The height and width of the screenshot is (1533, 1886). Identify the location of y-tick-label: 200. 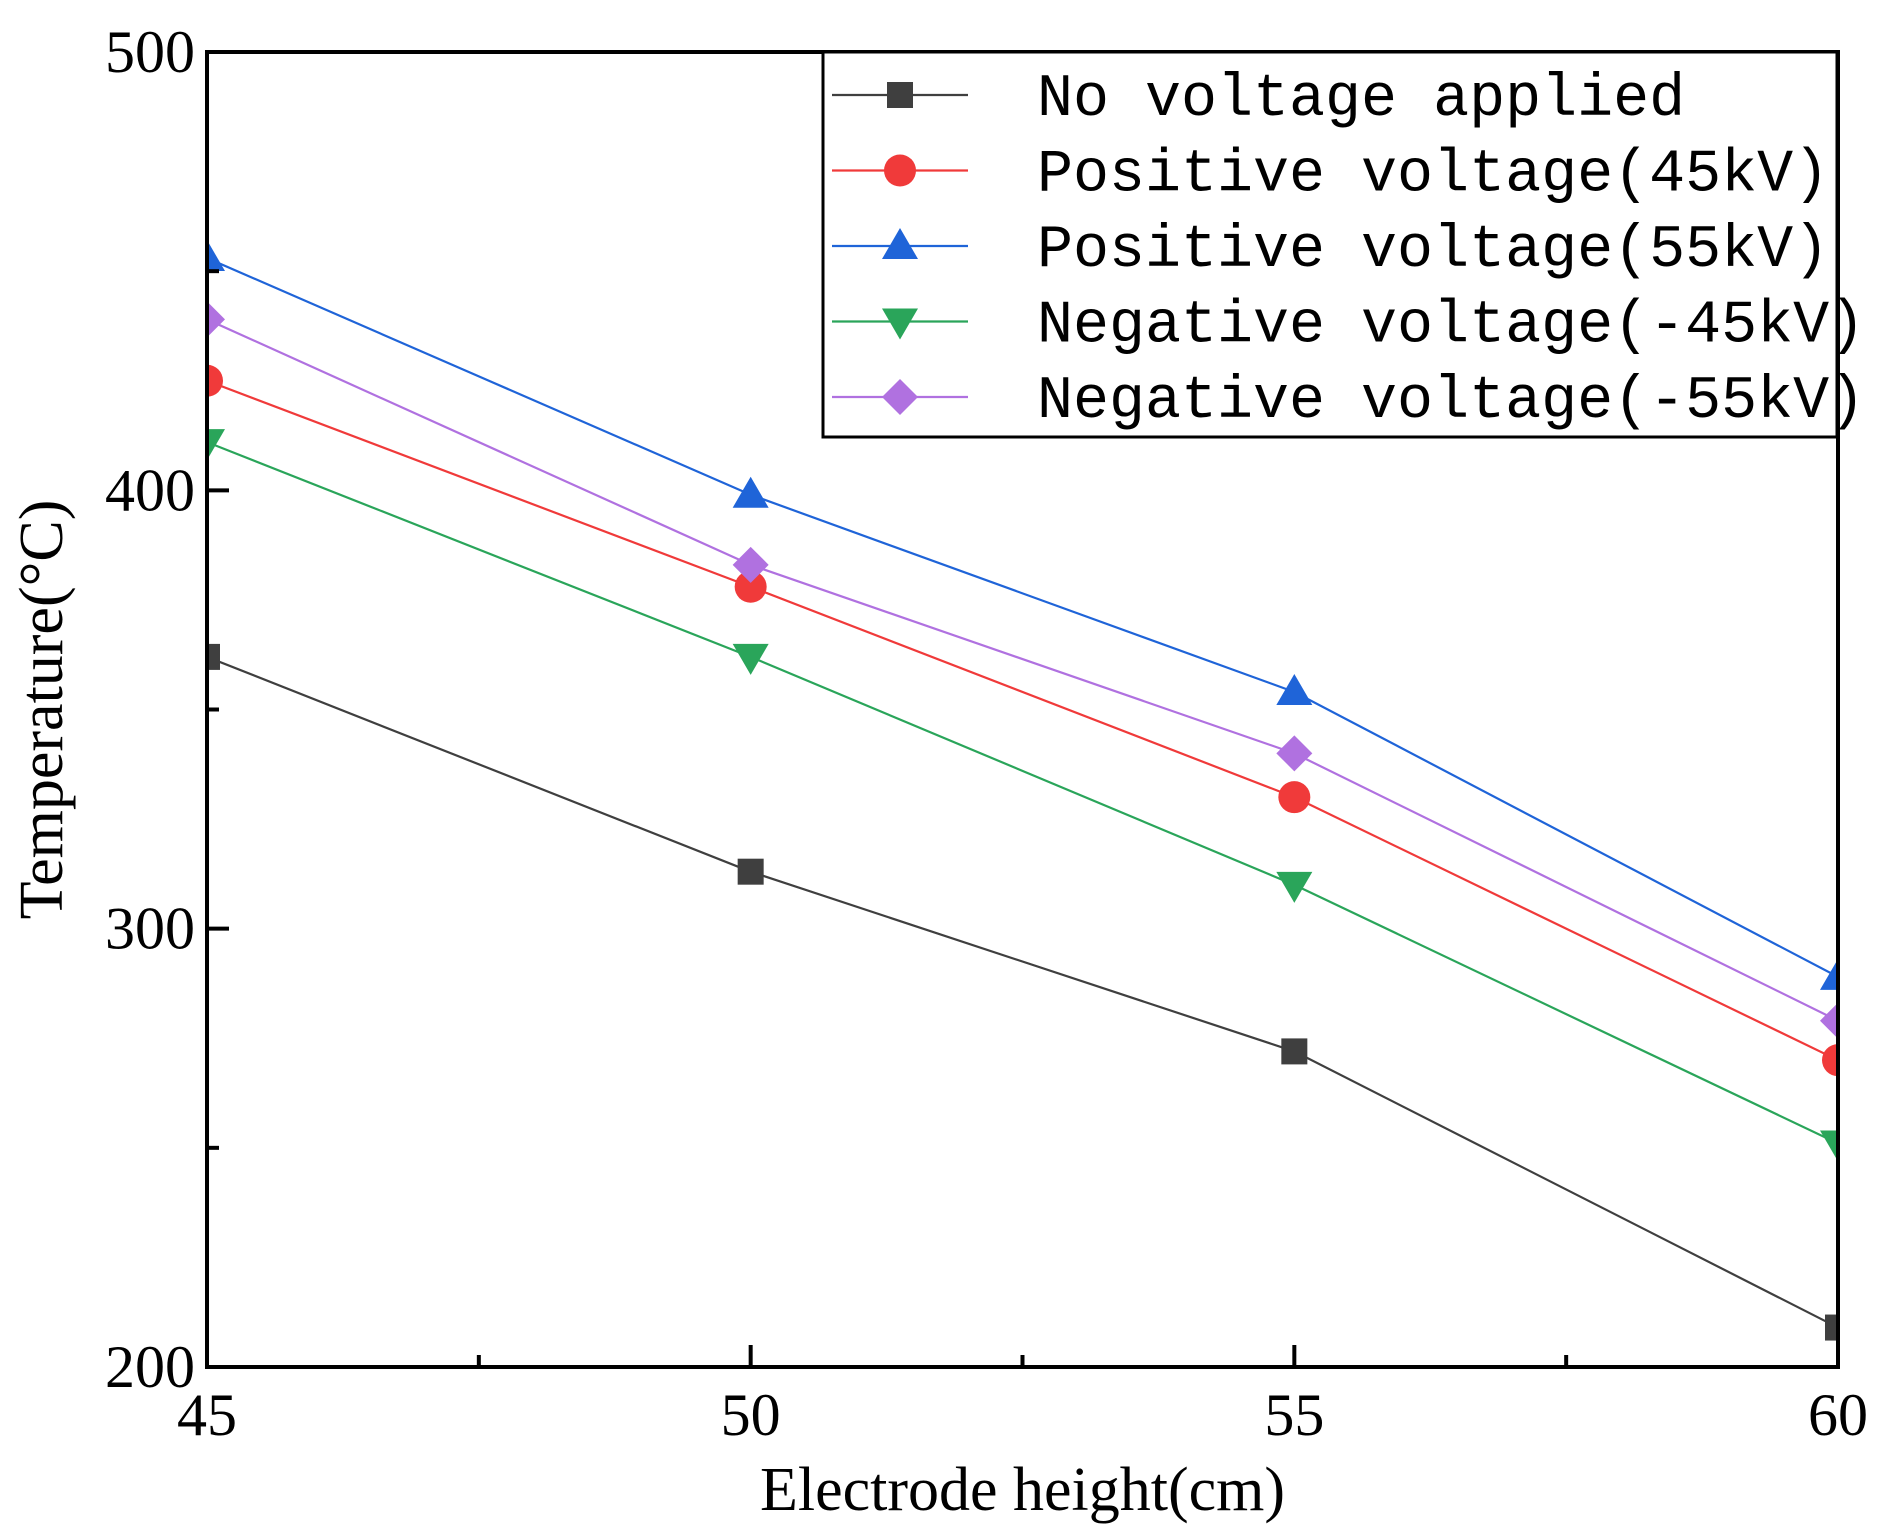
(150, 1367).